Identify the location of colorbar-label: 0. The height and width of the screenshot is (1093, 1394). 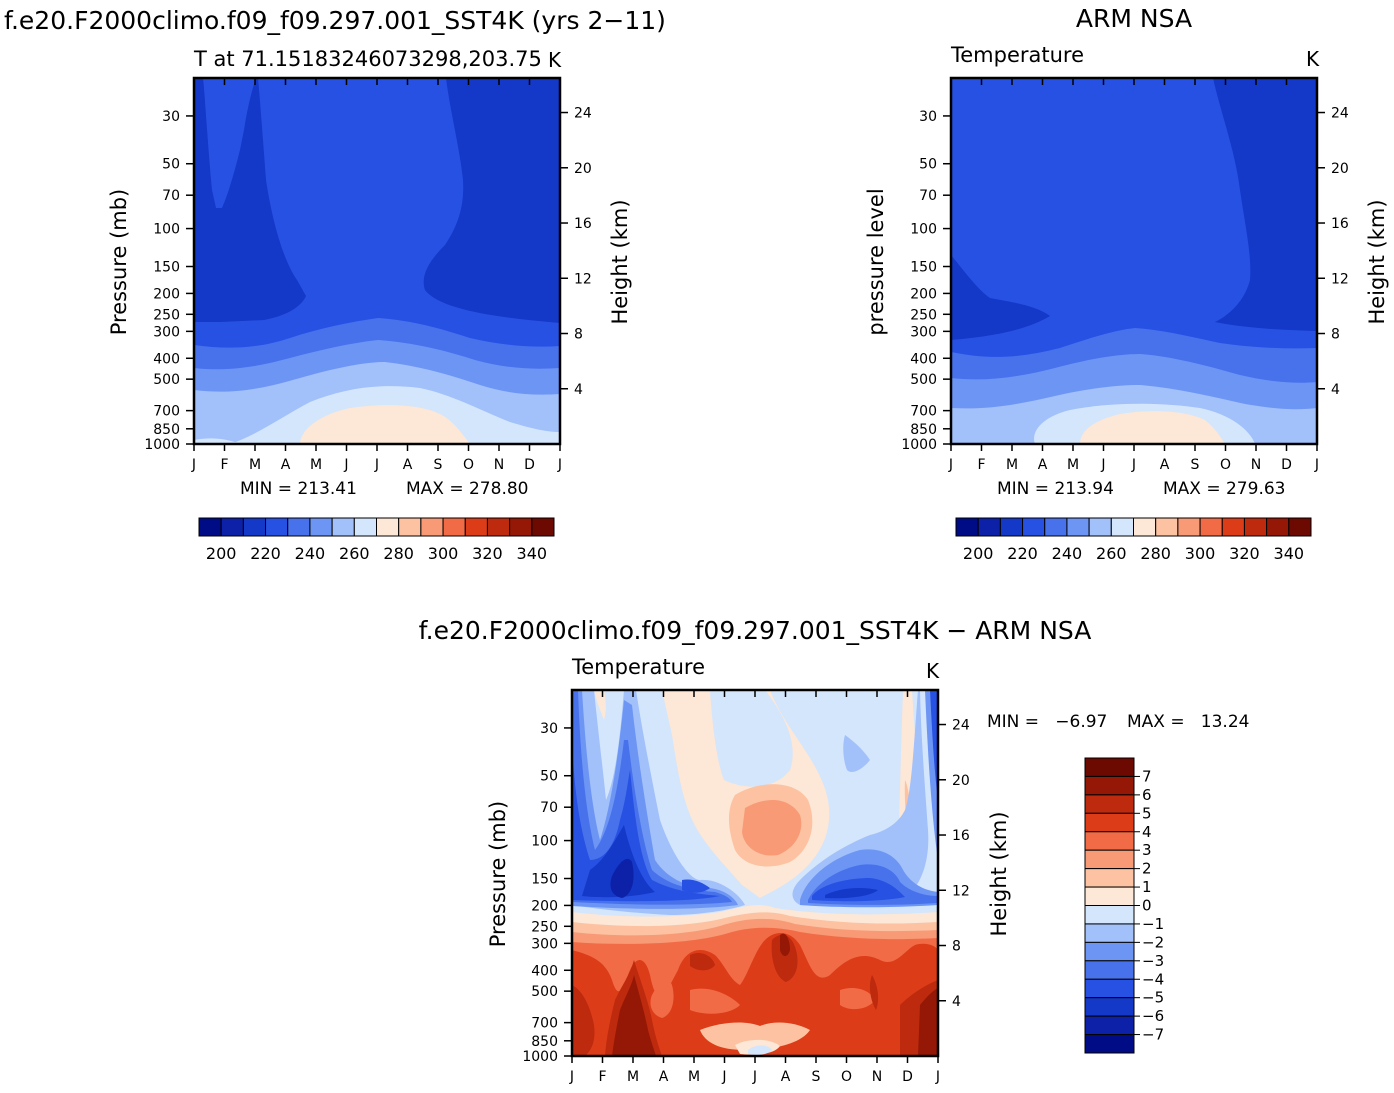
(1147, 906).